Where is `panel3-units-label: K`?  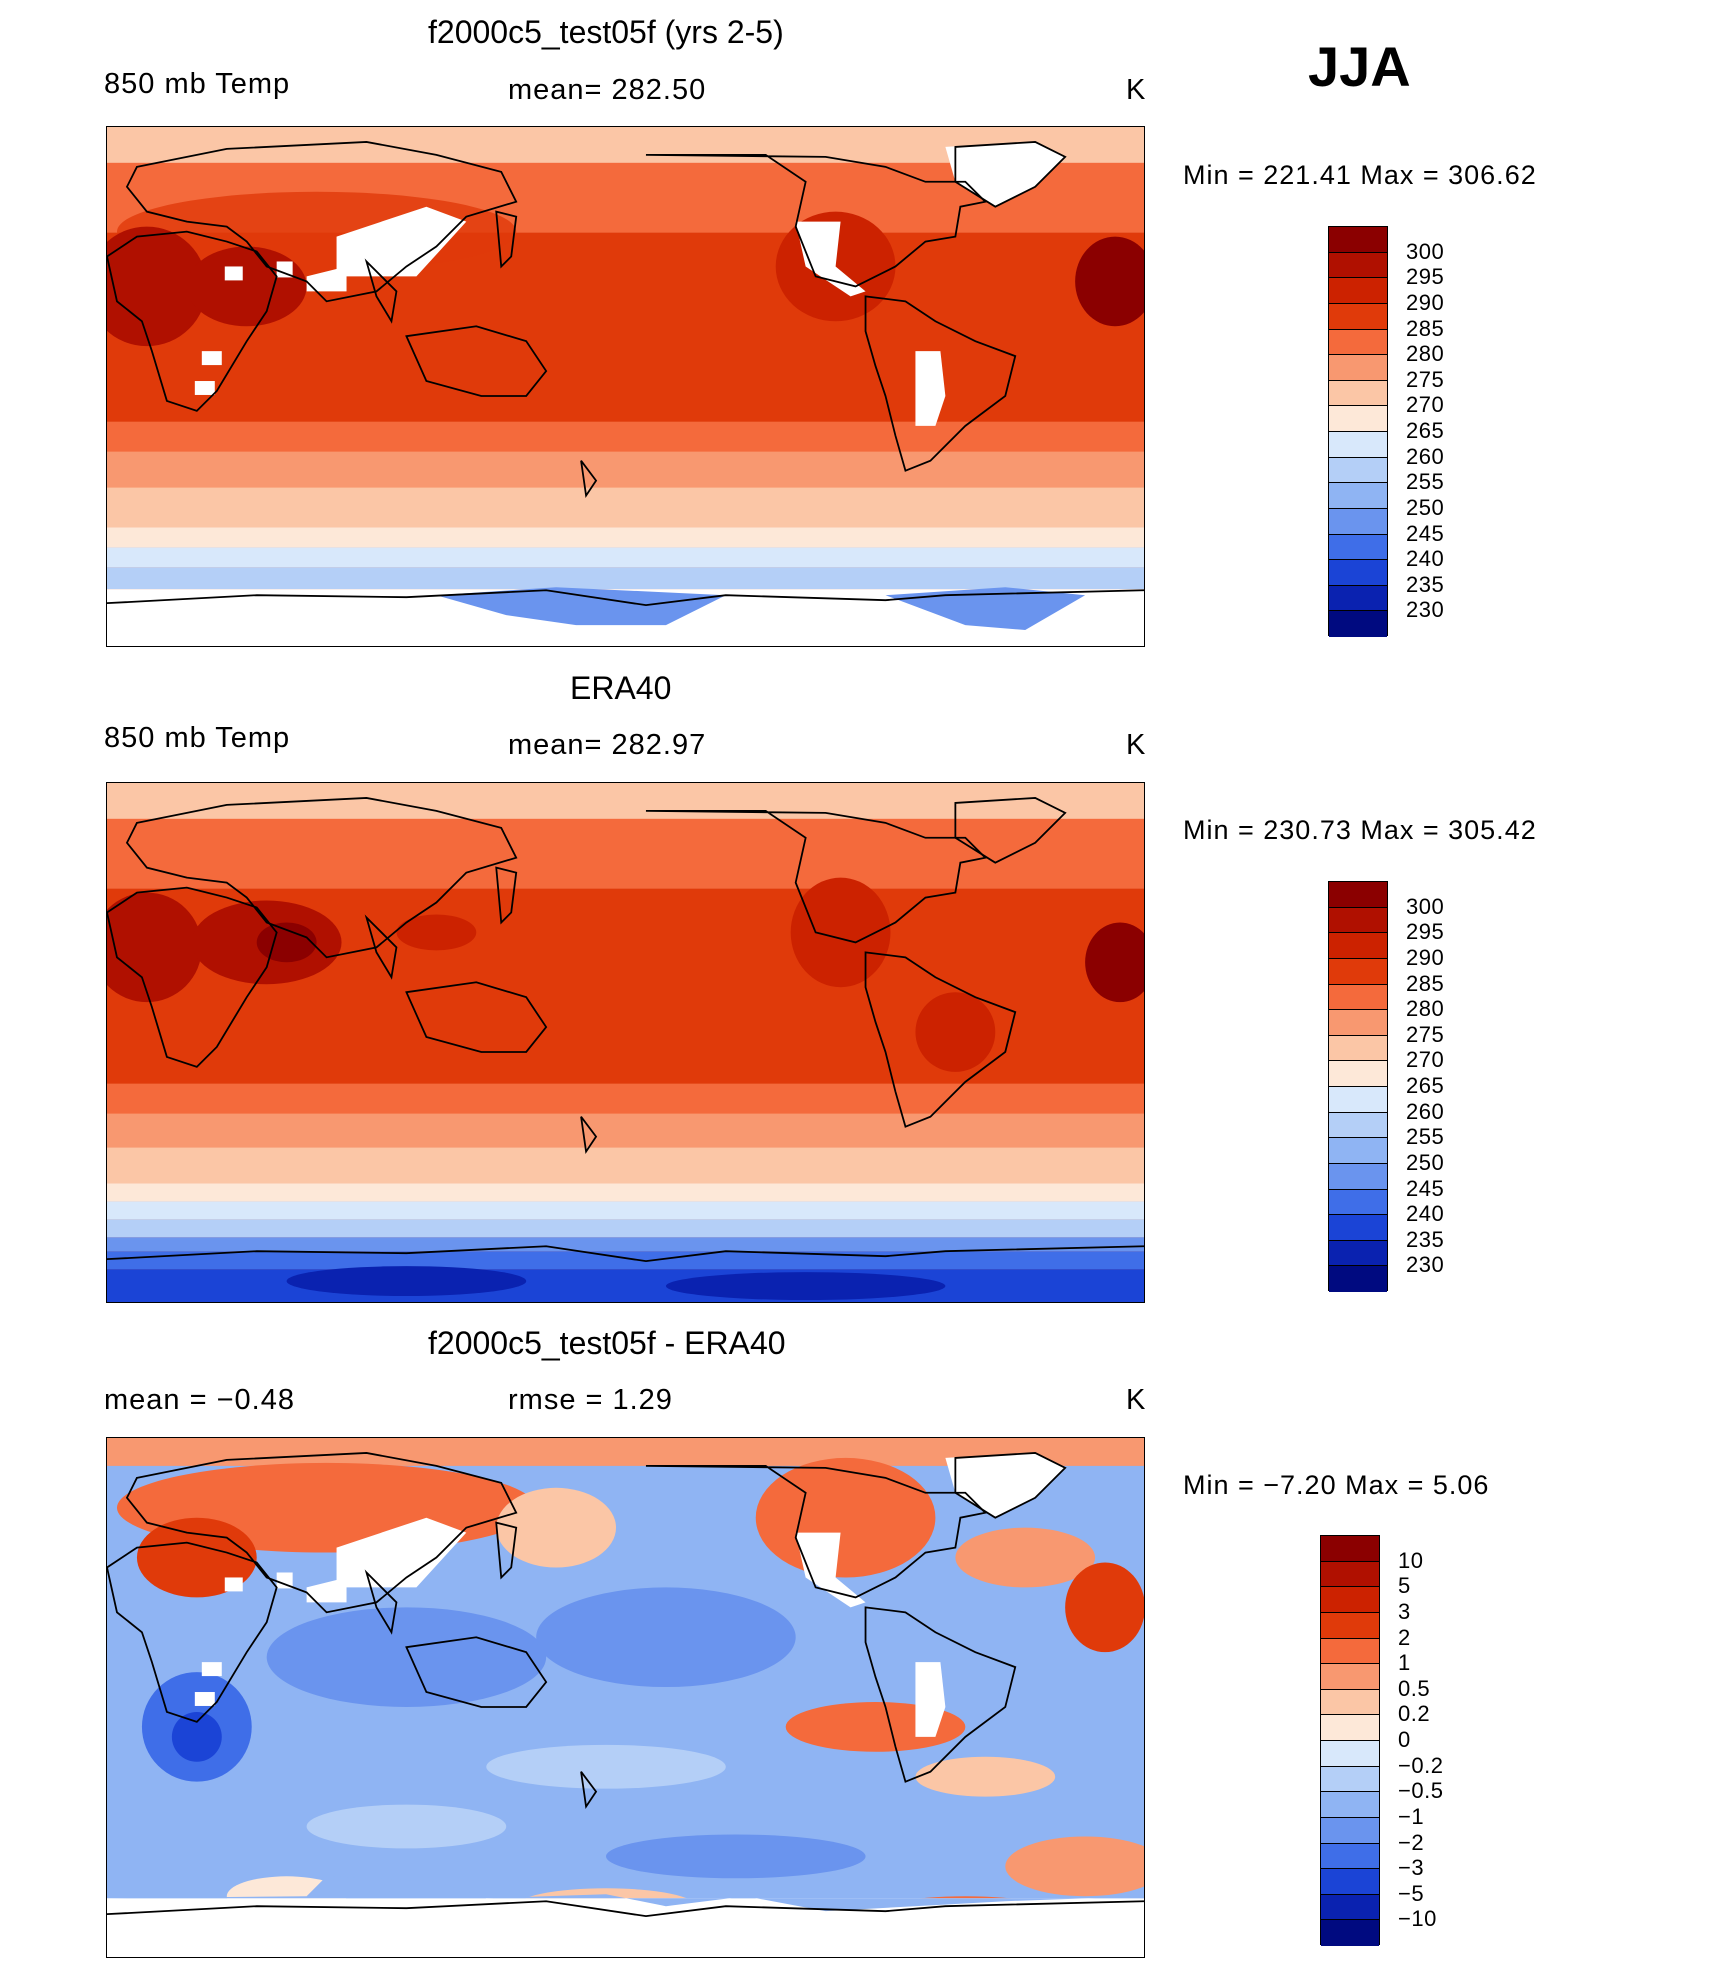
panel3-units-label: K is located at coordinates (1136, 1400).